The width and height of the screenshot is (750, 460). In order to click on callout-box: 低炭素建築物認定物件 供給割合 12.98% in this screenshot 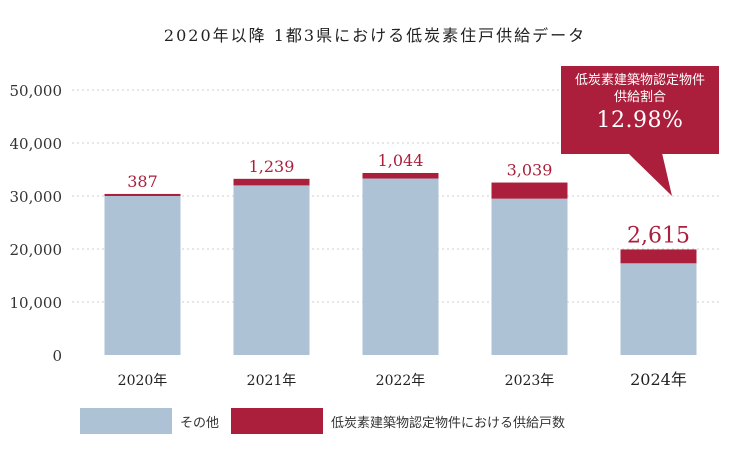, I will do `click(640, 102)`.